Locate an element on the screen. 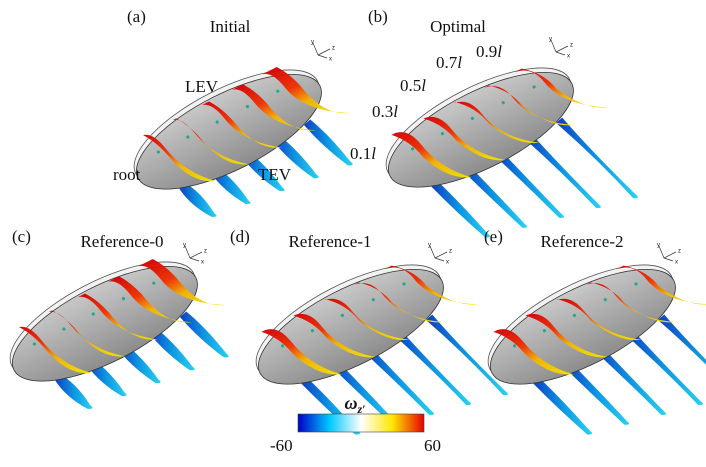  panel-title: Reference-0 is located at coordinates (121, 241).